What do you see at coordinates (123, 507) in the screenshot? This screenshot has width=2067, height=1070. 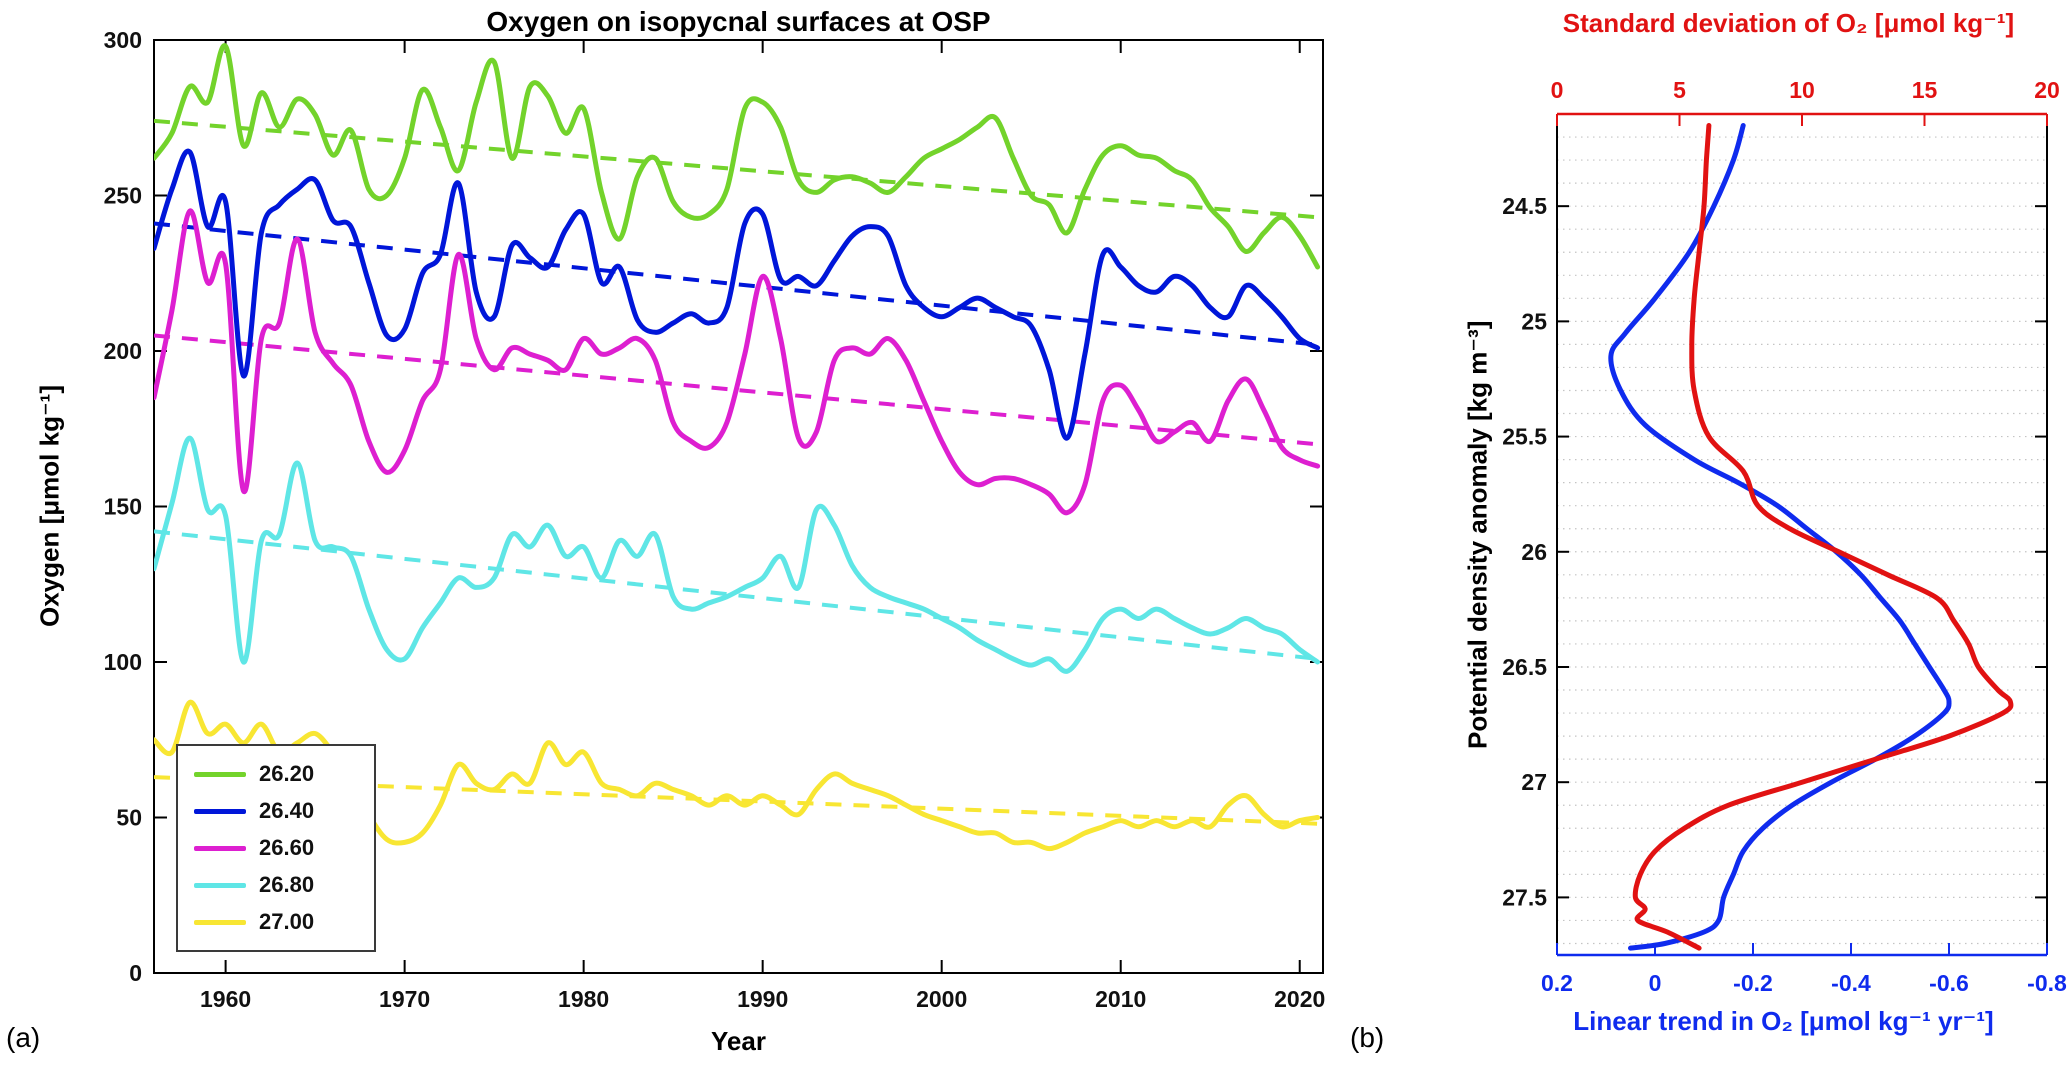 I see `svg-text: 150` at bounding box center [123, 507].